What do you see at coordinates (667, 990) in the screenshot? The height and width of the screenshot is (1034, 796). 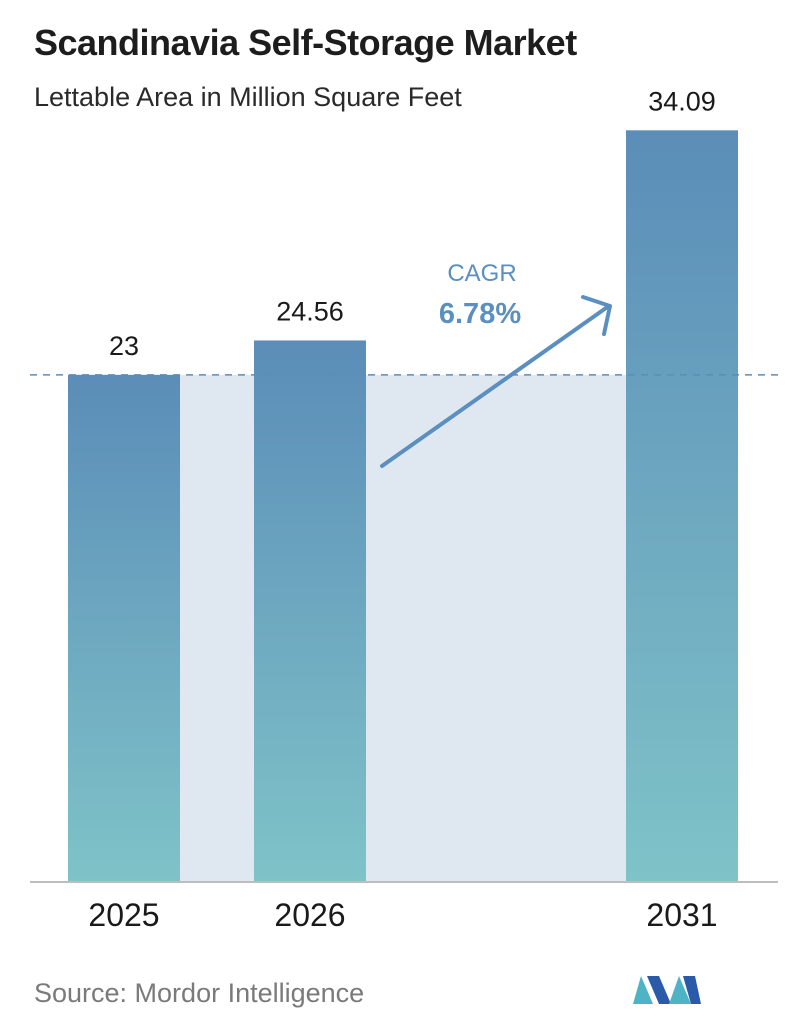 I see `mordor-logo-icon` at bounding box center [667, 990].